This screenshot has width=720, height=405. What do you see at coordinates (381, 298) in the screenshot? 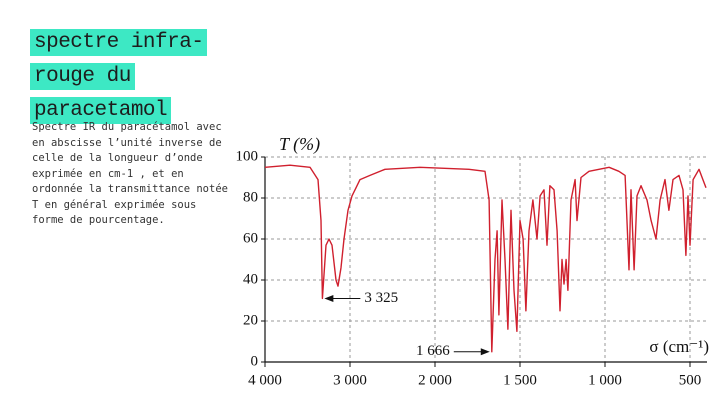
I see `annotation-label: 3 325` at bounding box center [381, 298].